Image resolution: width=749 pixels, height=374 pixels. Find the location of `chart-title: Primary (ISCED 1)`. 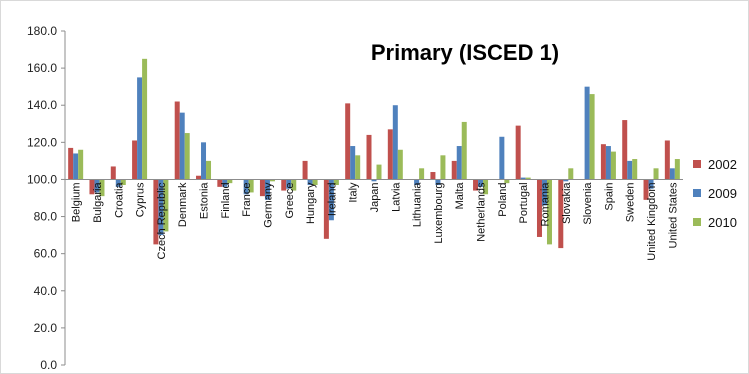

chart-title: Primary (ISCED 1) is located at coordinates (465, 52).